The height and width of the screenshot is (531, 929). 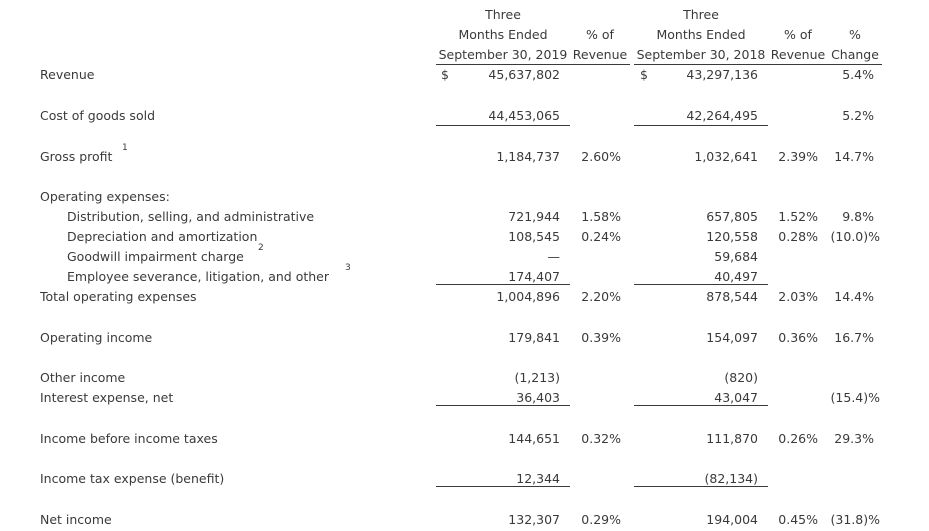 What do you see at coordinates (601, 156) in the screenshot?
I see `percent-revenue-2019: 2.60%` at bounding box center [601, 156].